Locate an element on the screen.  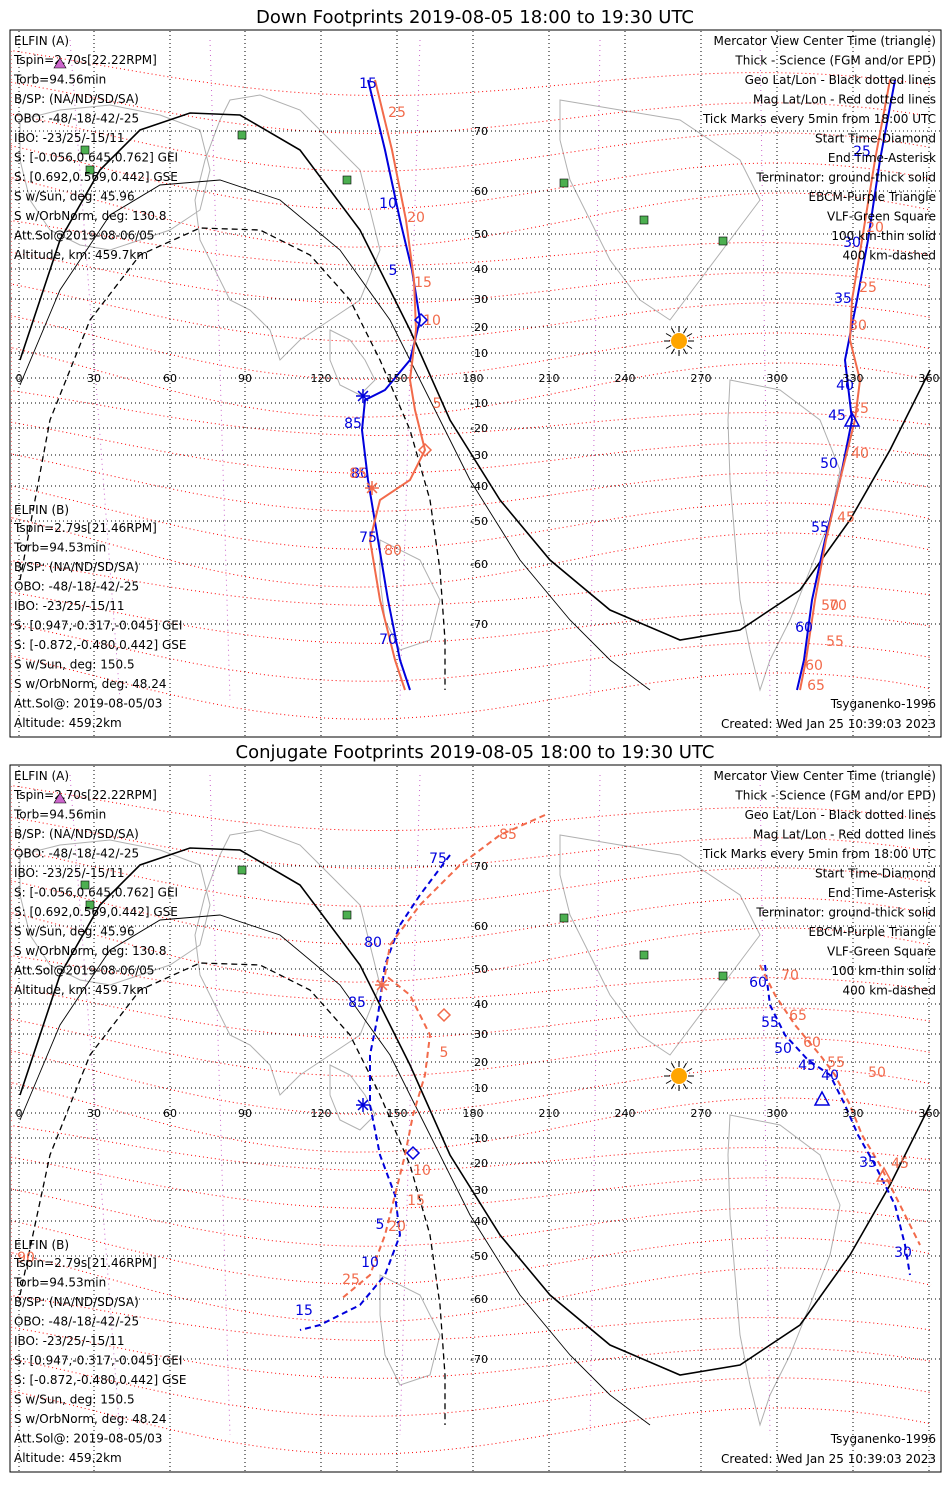
elfin-b-tick-label: 70 is located at coordinates (838, 606).